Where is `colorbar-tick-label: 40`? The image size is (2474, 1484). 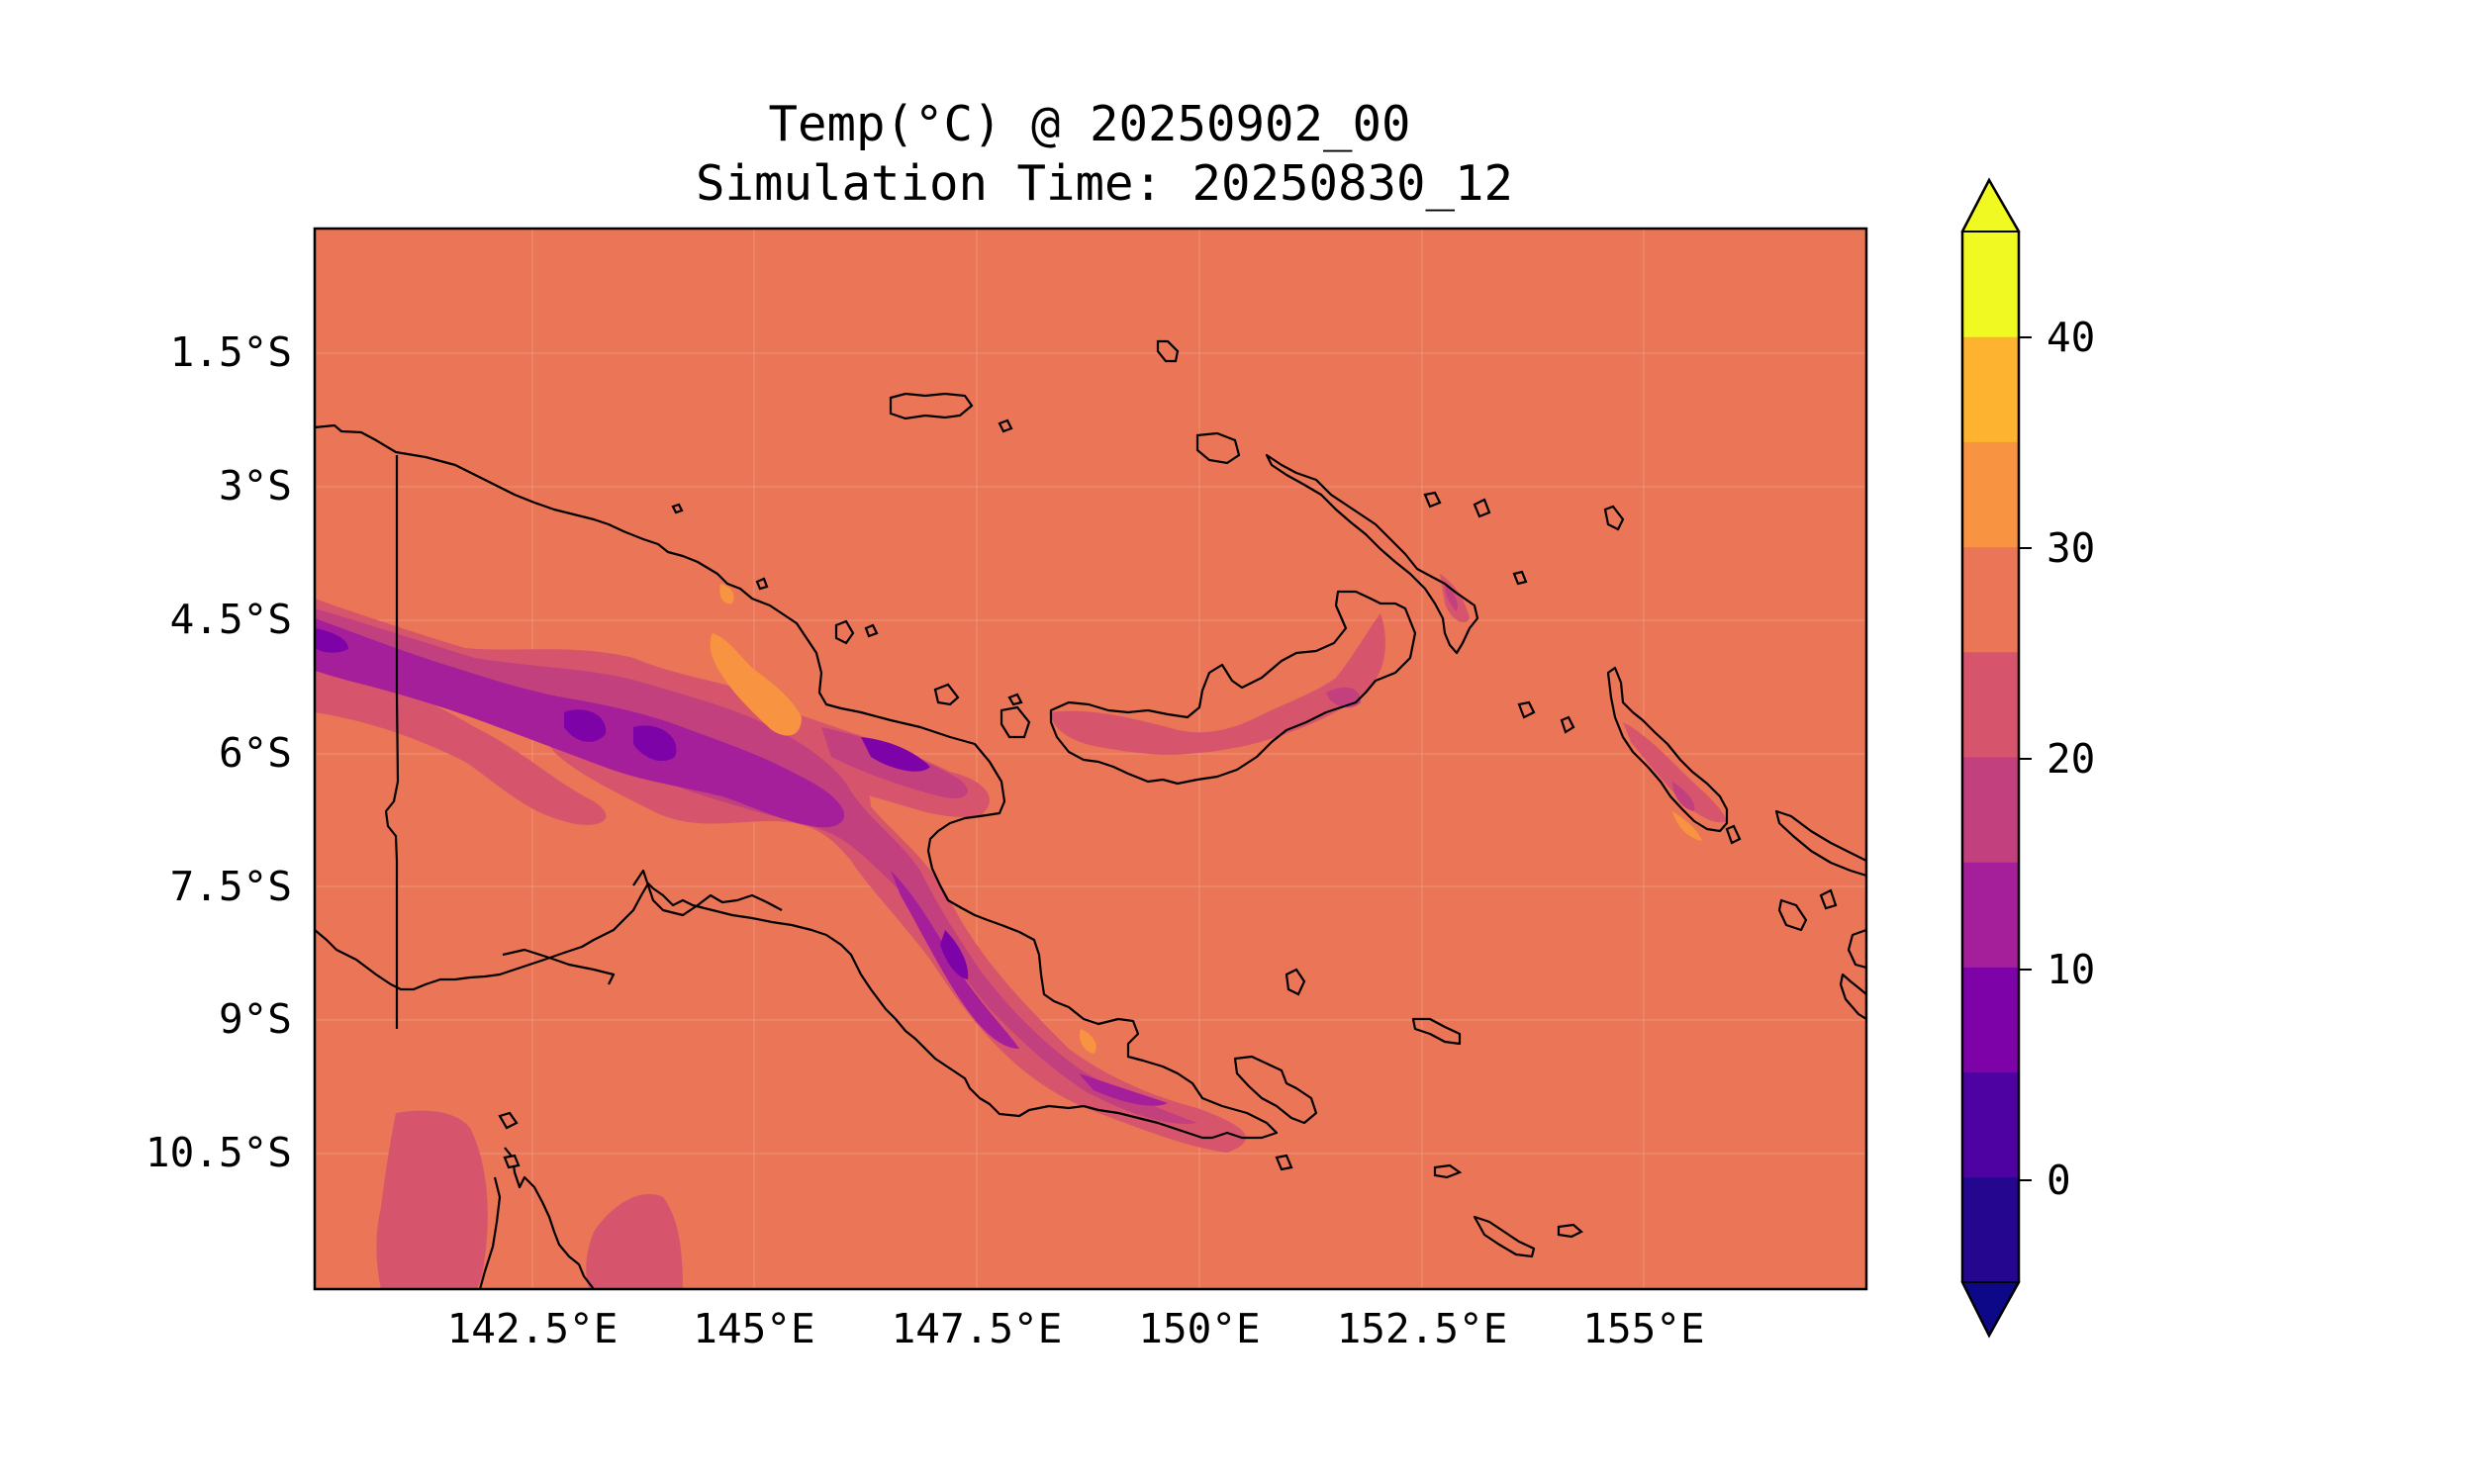 colorbar-tick-label: 40 is located at coordinates (2071, 337).